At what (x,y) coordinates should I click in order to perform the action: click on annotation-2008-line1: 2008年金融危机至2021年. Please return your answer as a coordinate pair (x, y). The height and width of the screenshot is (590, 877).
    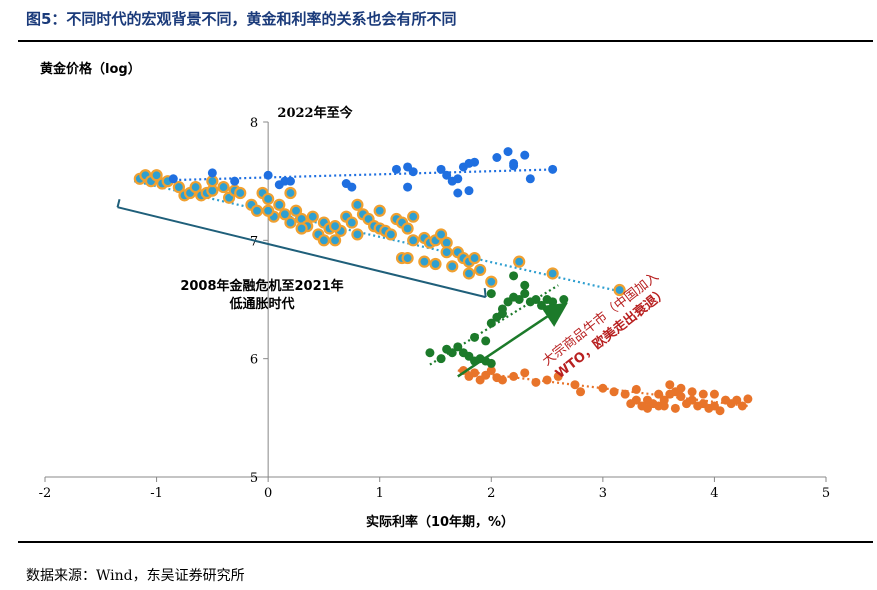
    Looking at the image, I should click on (261, 286).